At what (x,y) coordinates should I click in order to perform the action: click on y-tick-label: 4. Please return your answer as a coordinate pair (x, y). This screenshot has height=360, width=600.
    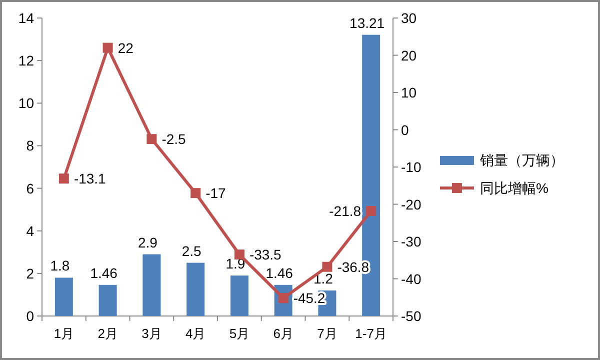
    Looking at the image, I should click on (30, 230).